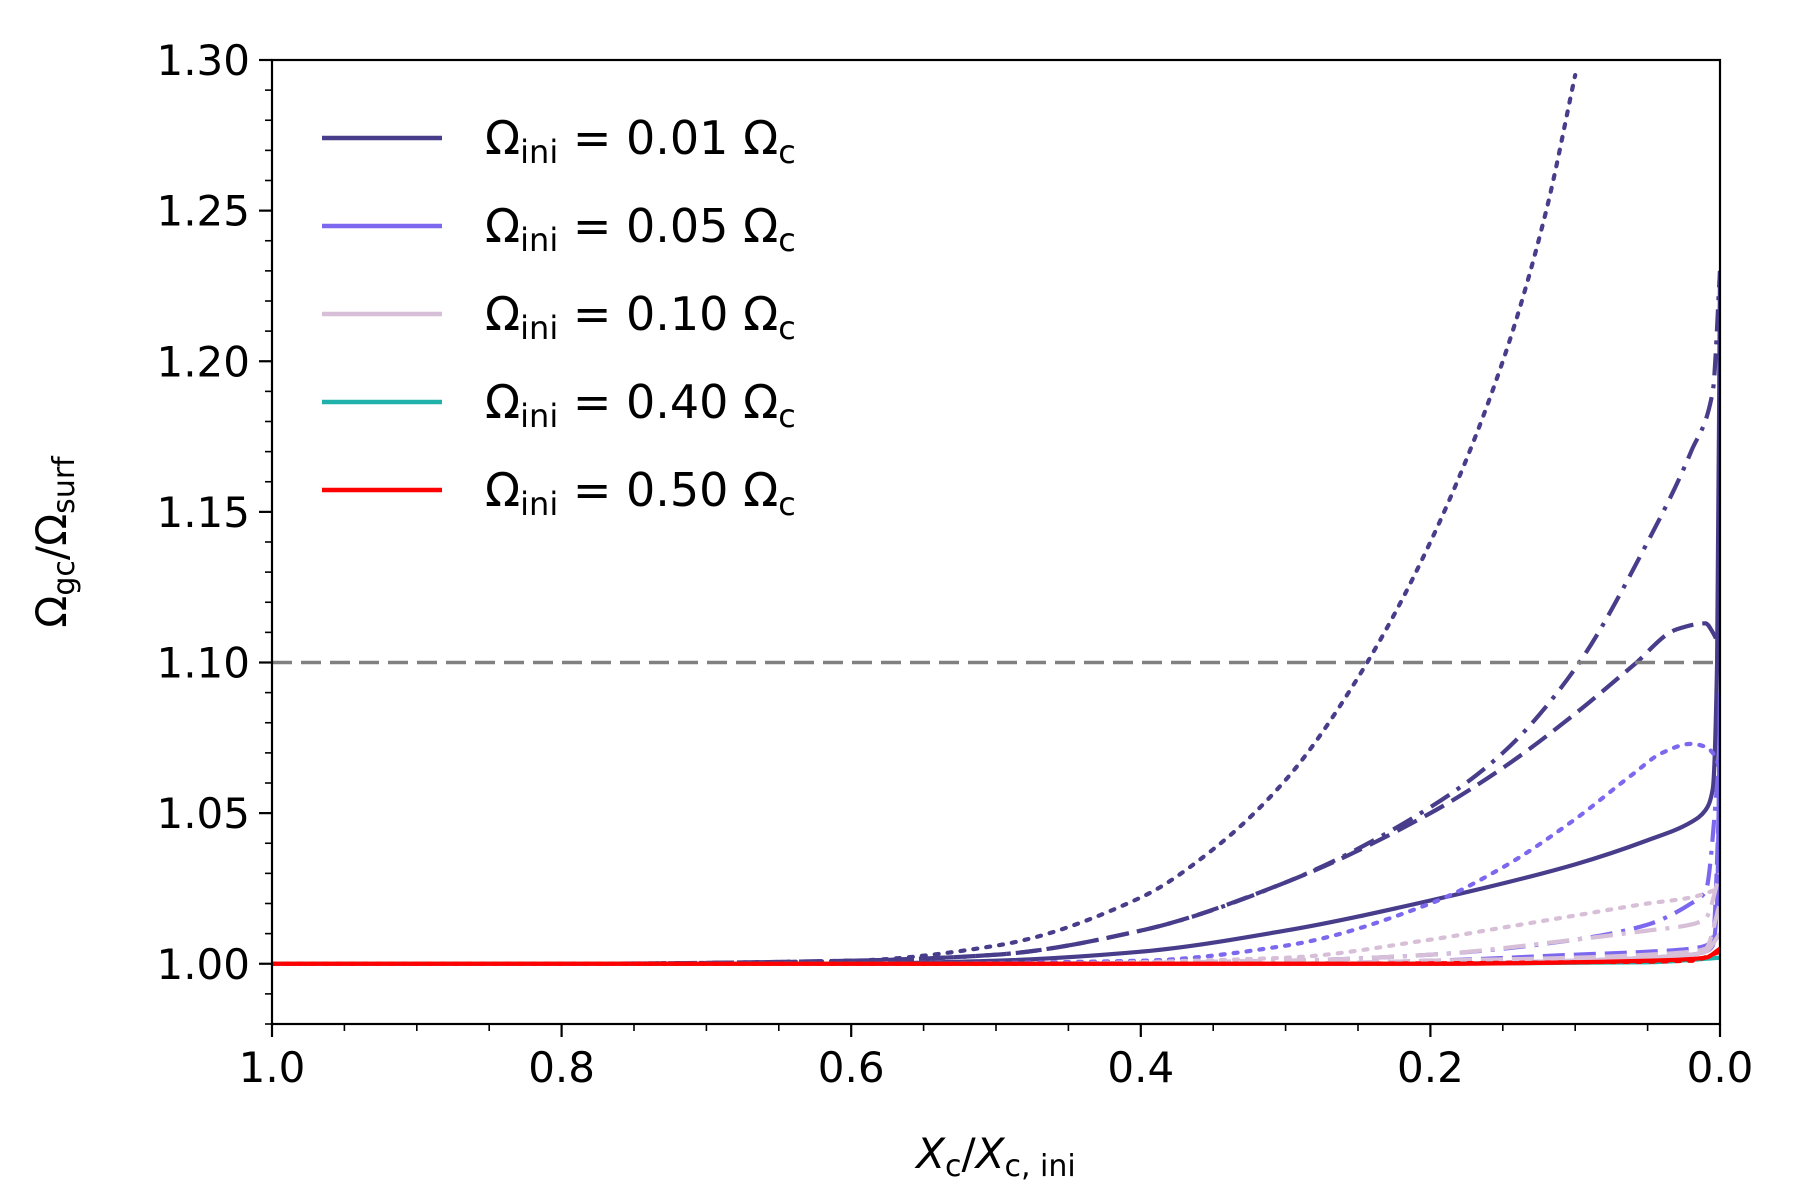 Image resolution: width=1800 pixels, height=1200 pixels. I want to click on x-tick-label: 0.6, so click(851, 1067).